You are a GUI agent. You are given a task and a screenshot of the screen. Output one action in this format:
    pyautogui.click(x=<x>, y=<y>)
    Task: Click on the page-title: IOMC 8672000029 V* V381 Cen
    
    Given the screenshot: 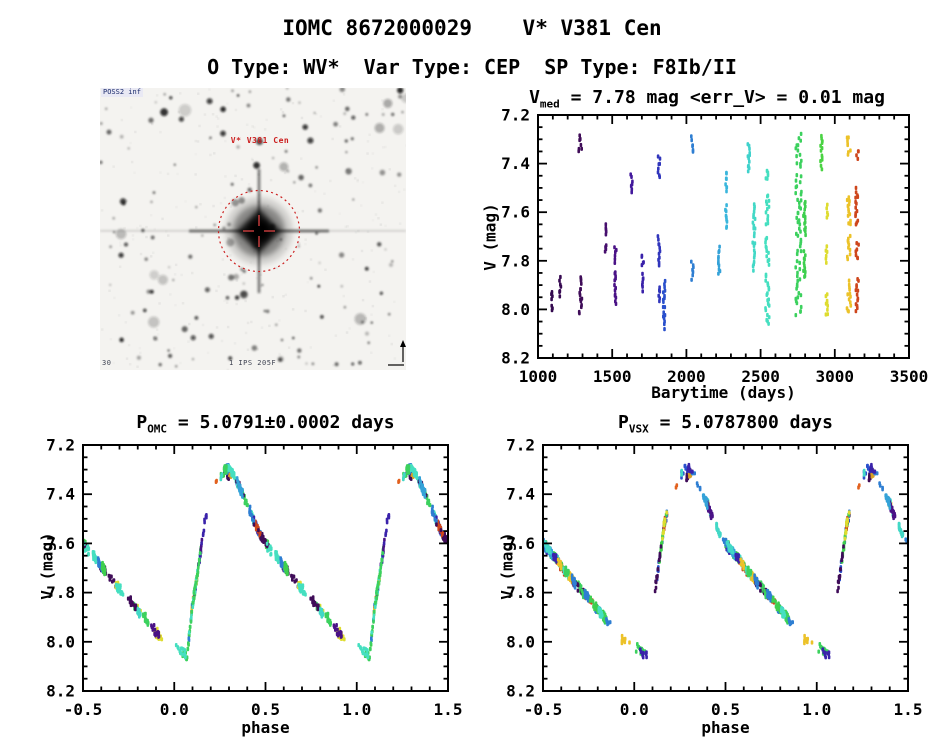 What is the action you would take?
    pyautogui.click(x=472, y=28)
    